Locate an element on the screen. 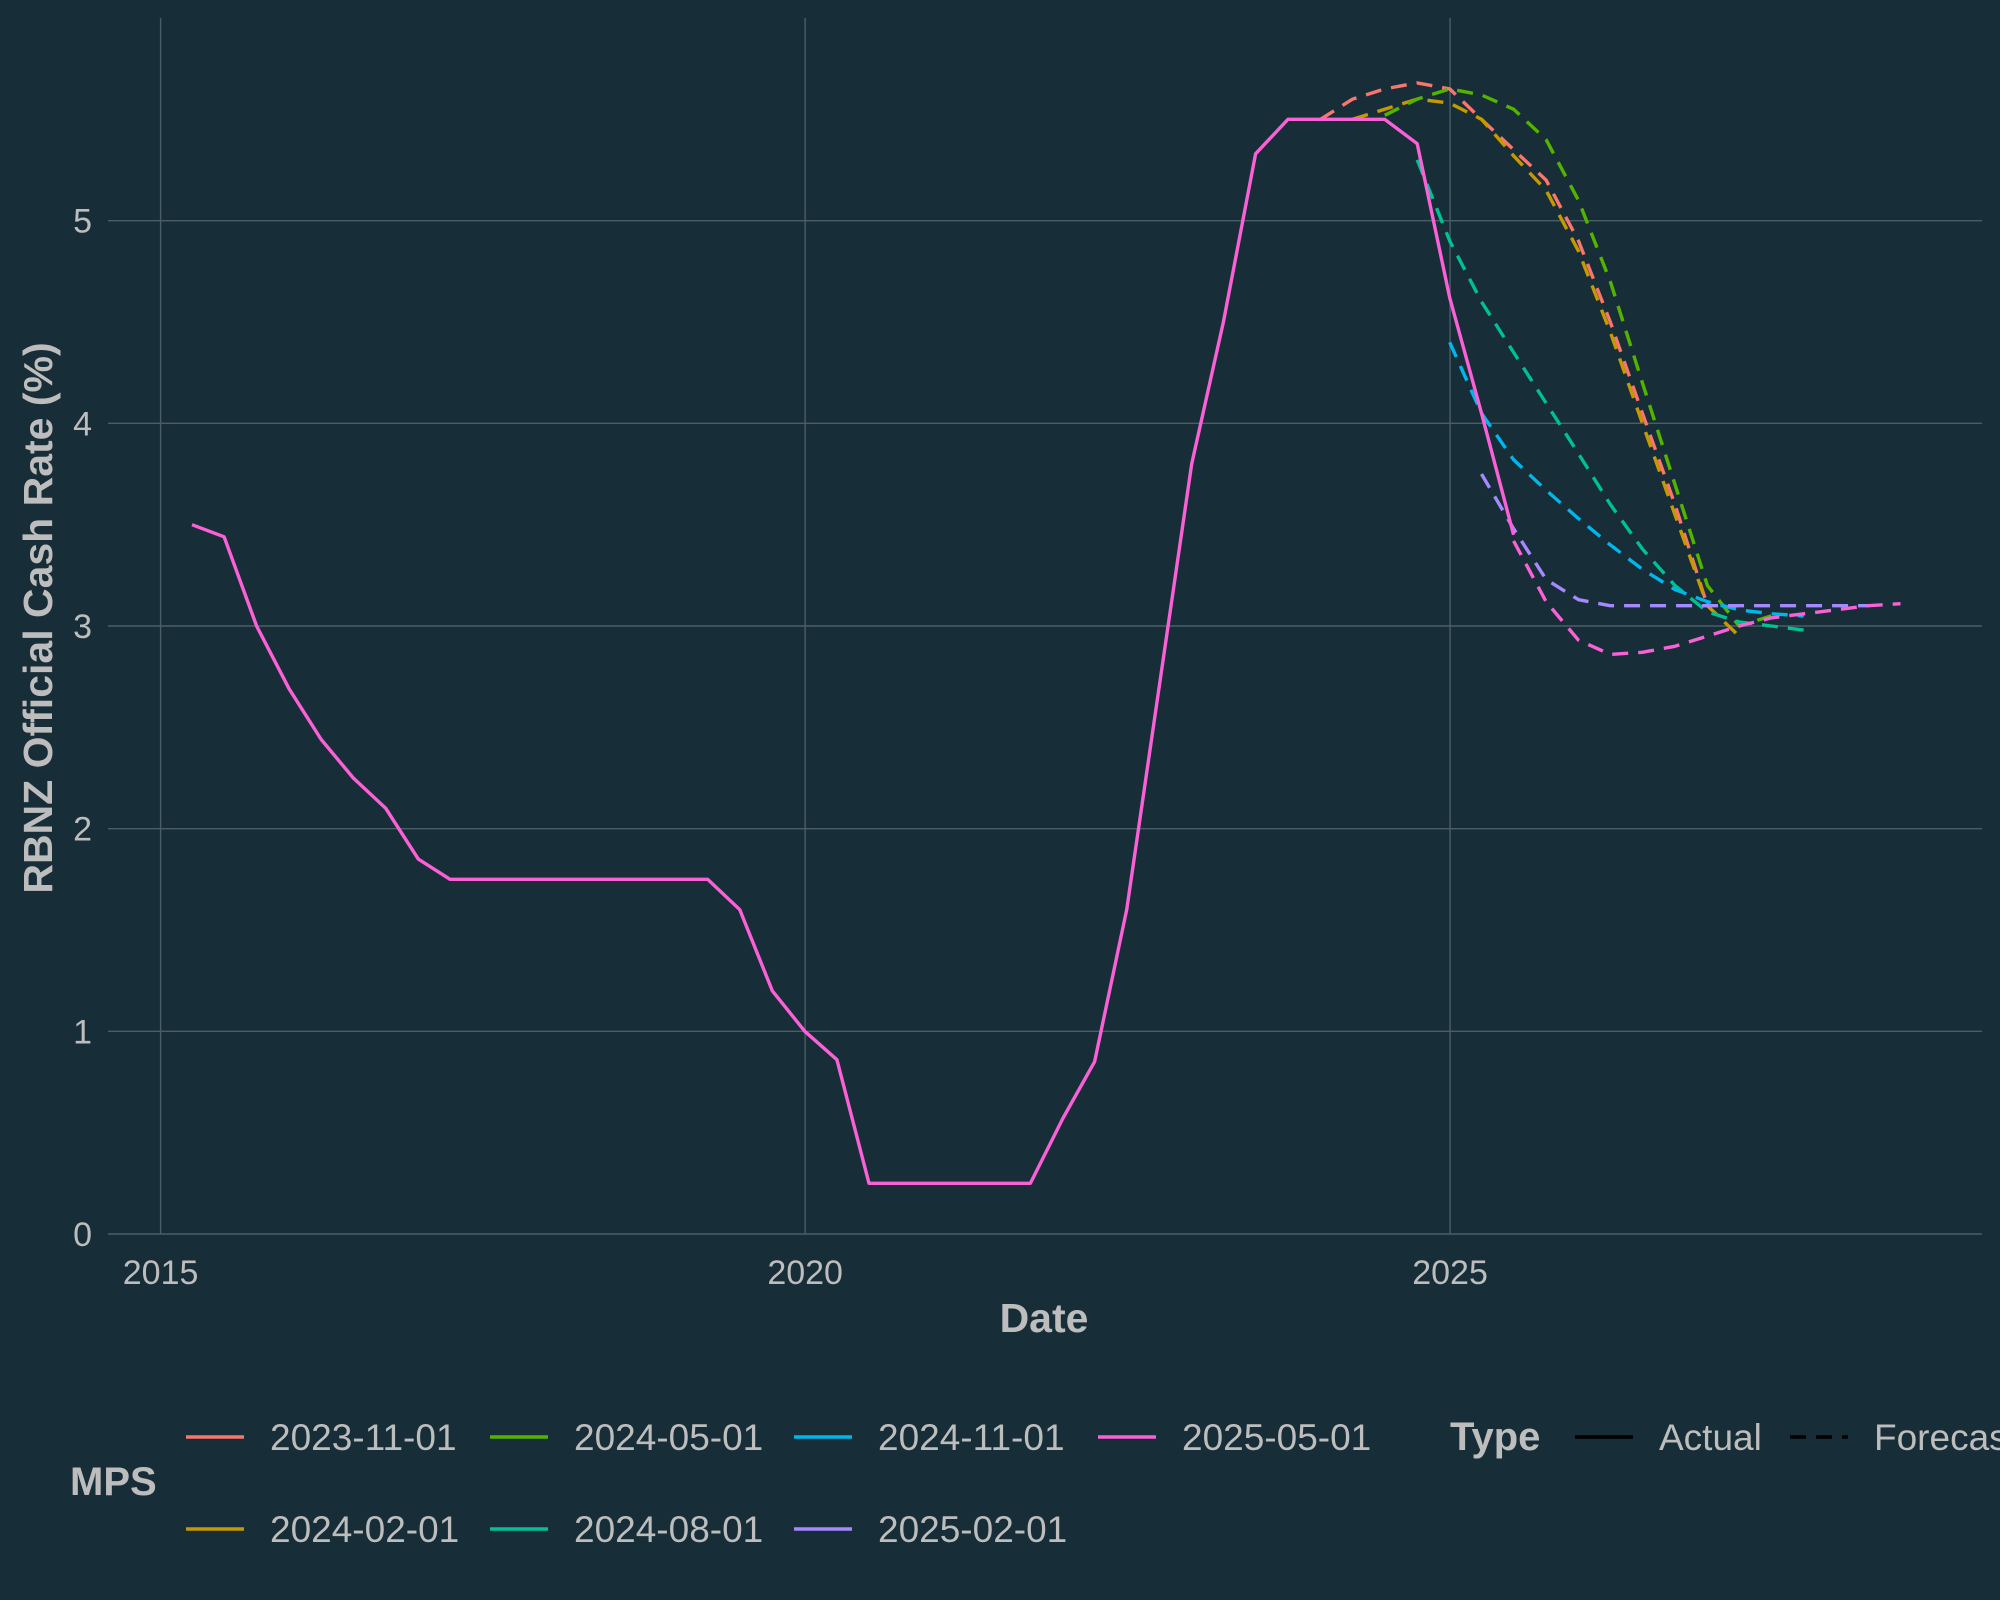  legend-type-items: Actual Forecast is located at coordinates (1787, 1437).